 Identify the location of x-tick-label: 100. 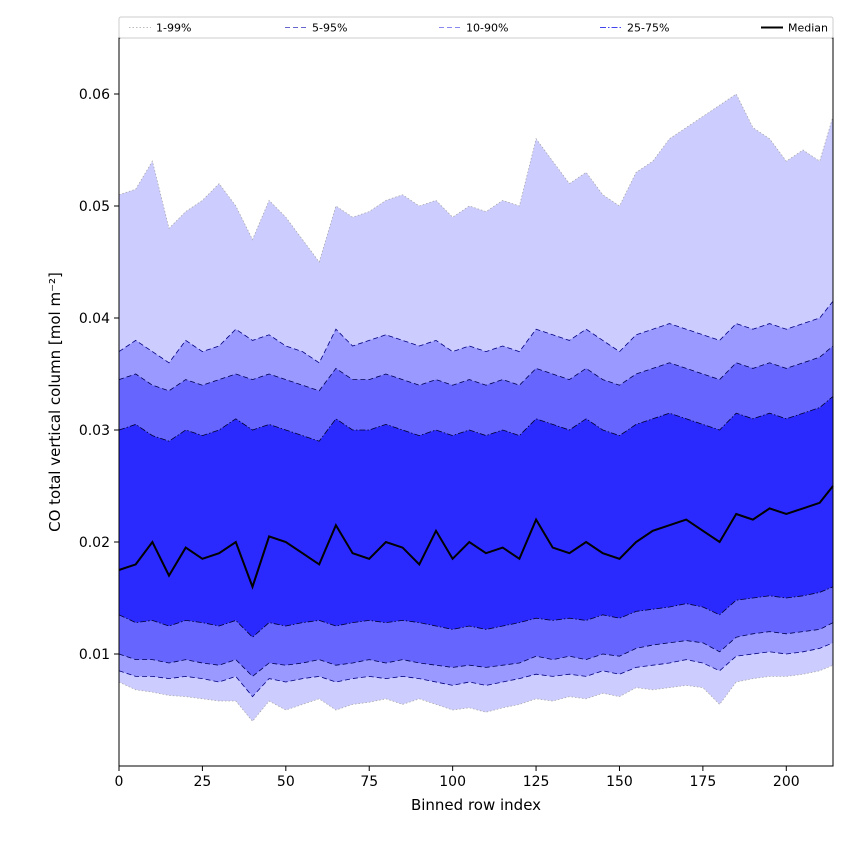
(452, 782).